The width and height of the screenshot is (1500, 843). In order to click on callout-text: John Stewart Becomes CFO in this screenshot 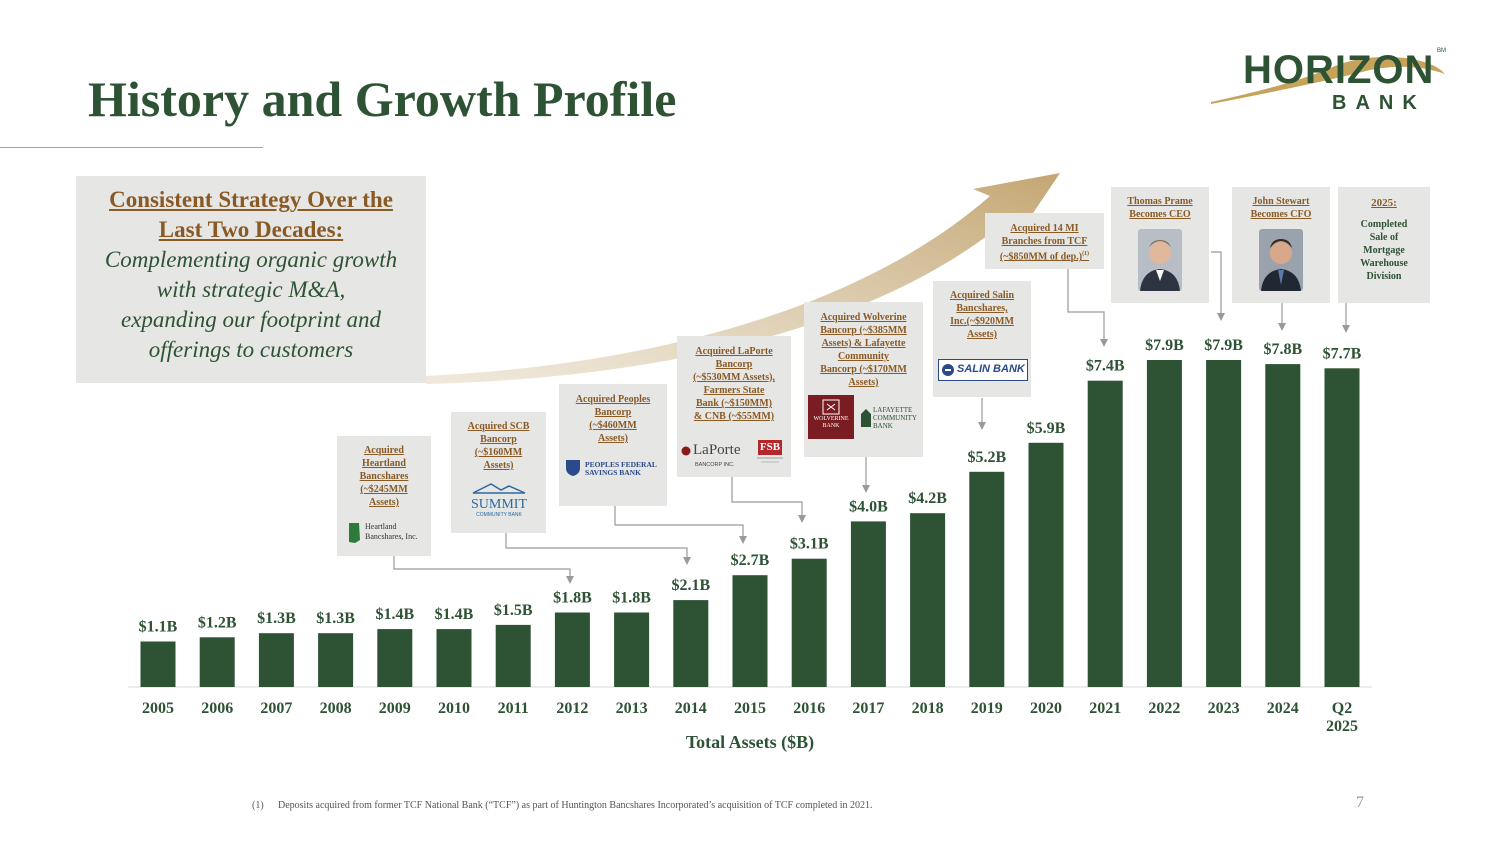, I will do `click(1281, 208)`.